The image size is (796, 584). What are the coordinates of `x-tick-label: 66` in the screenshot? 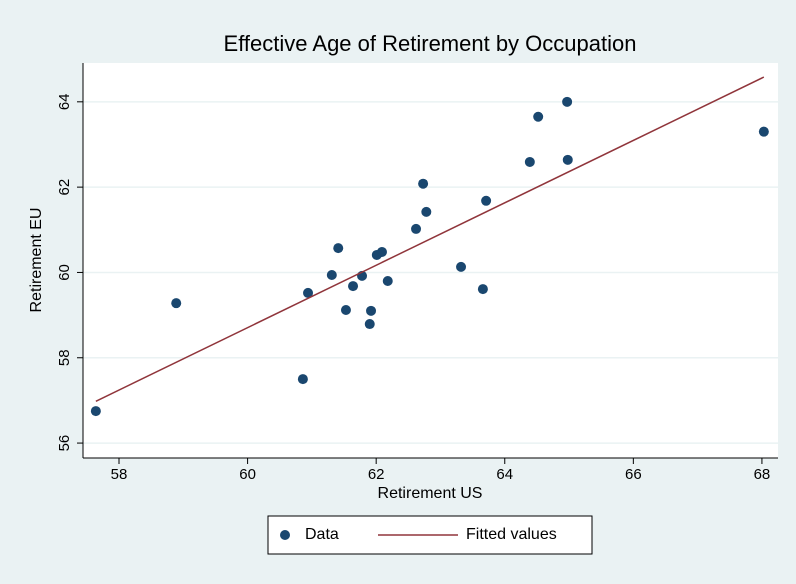 It's located at (633, 474).